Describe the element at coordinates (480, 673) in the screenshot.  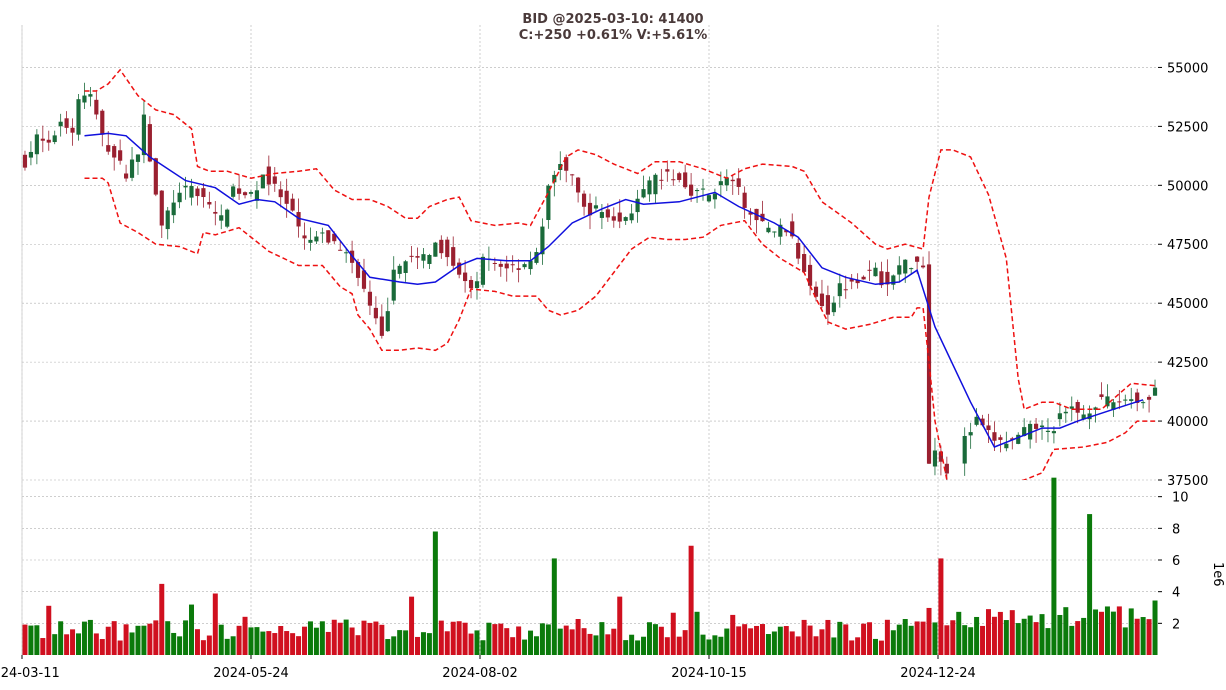
I see `date-tick-label: 2024-08-02` at that location.